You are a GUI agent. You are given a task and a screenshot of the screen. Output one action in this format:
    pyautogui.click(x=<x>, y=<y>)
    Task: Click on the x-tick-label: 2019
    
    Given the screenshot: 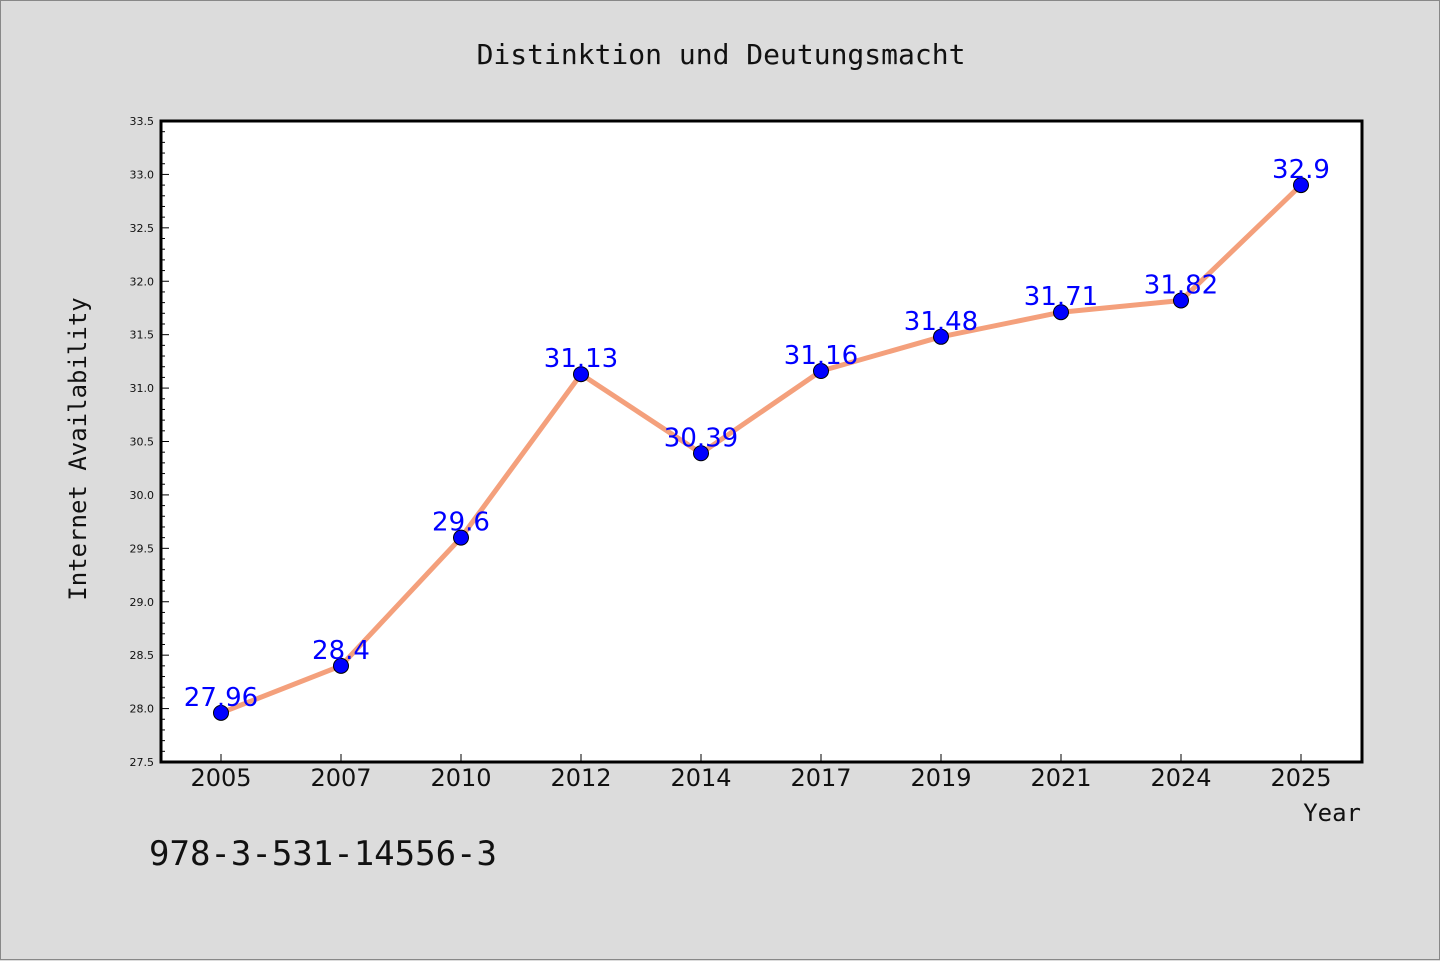 What is the action you would take?
    pyautogui.click(x=940, y=778)
    